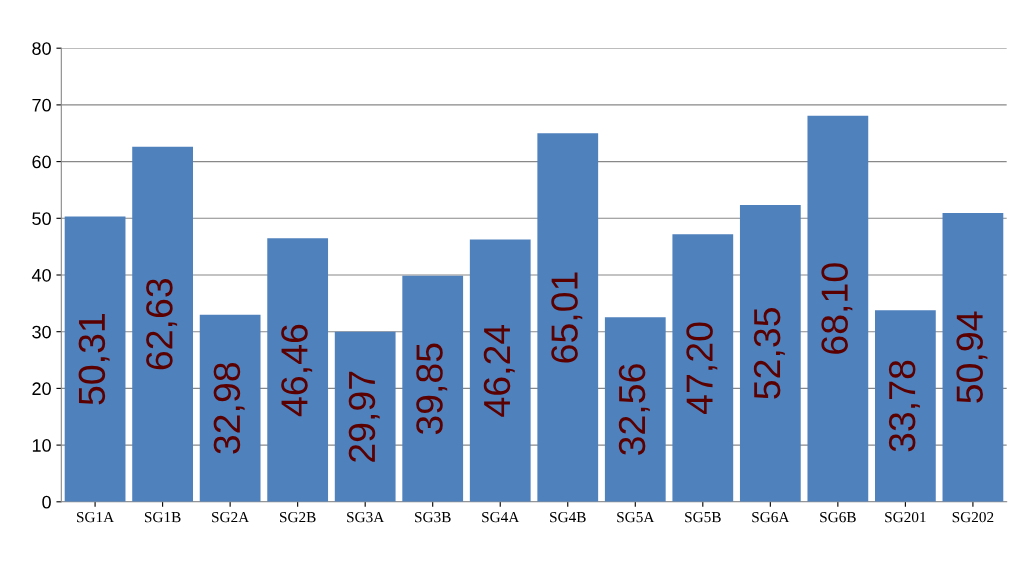 The image size is (1022, 567). What do you see at coordinates (96, 517) in the screenshot?
I see `x-tick-label: SG1A` at bounding box center [96, 517].